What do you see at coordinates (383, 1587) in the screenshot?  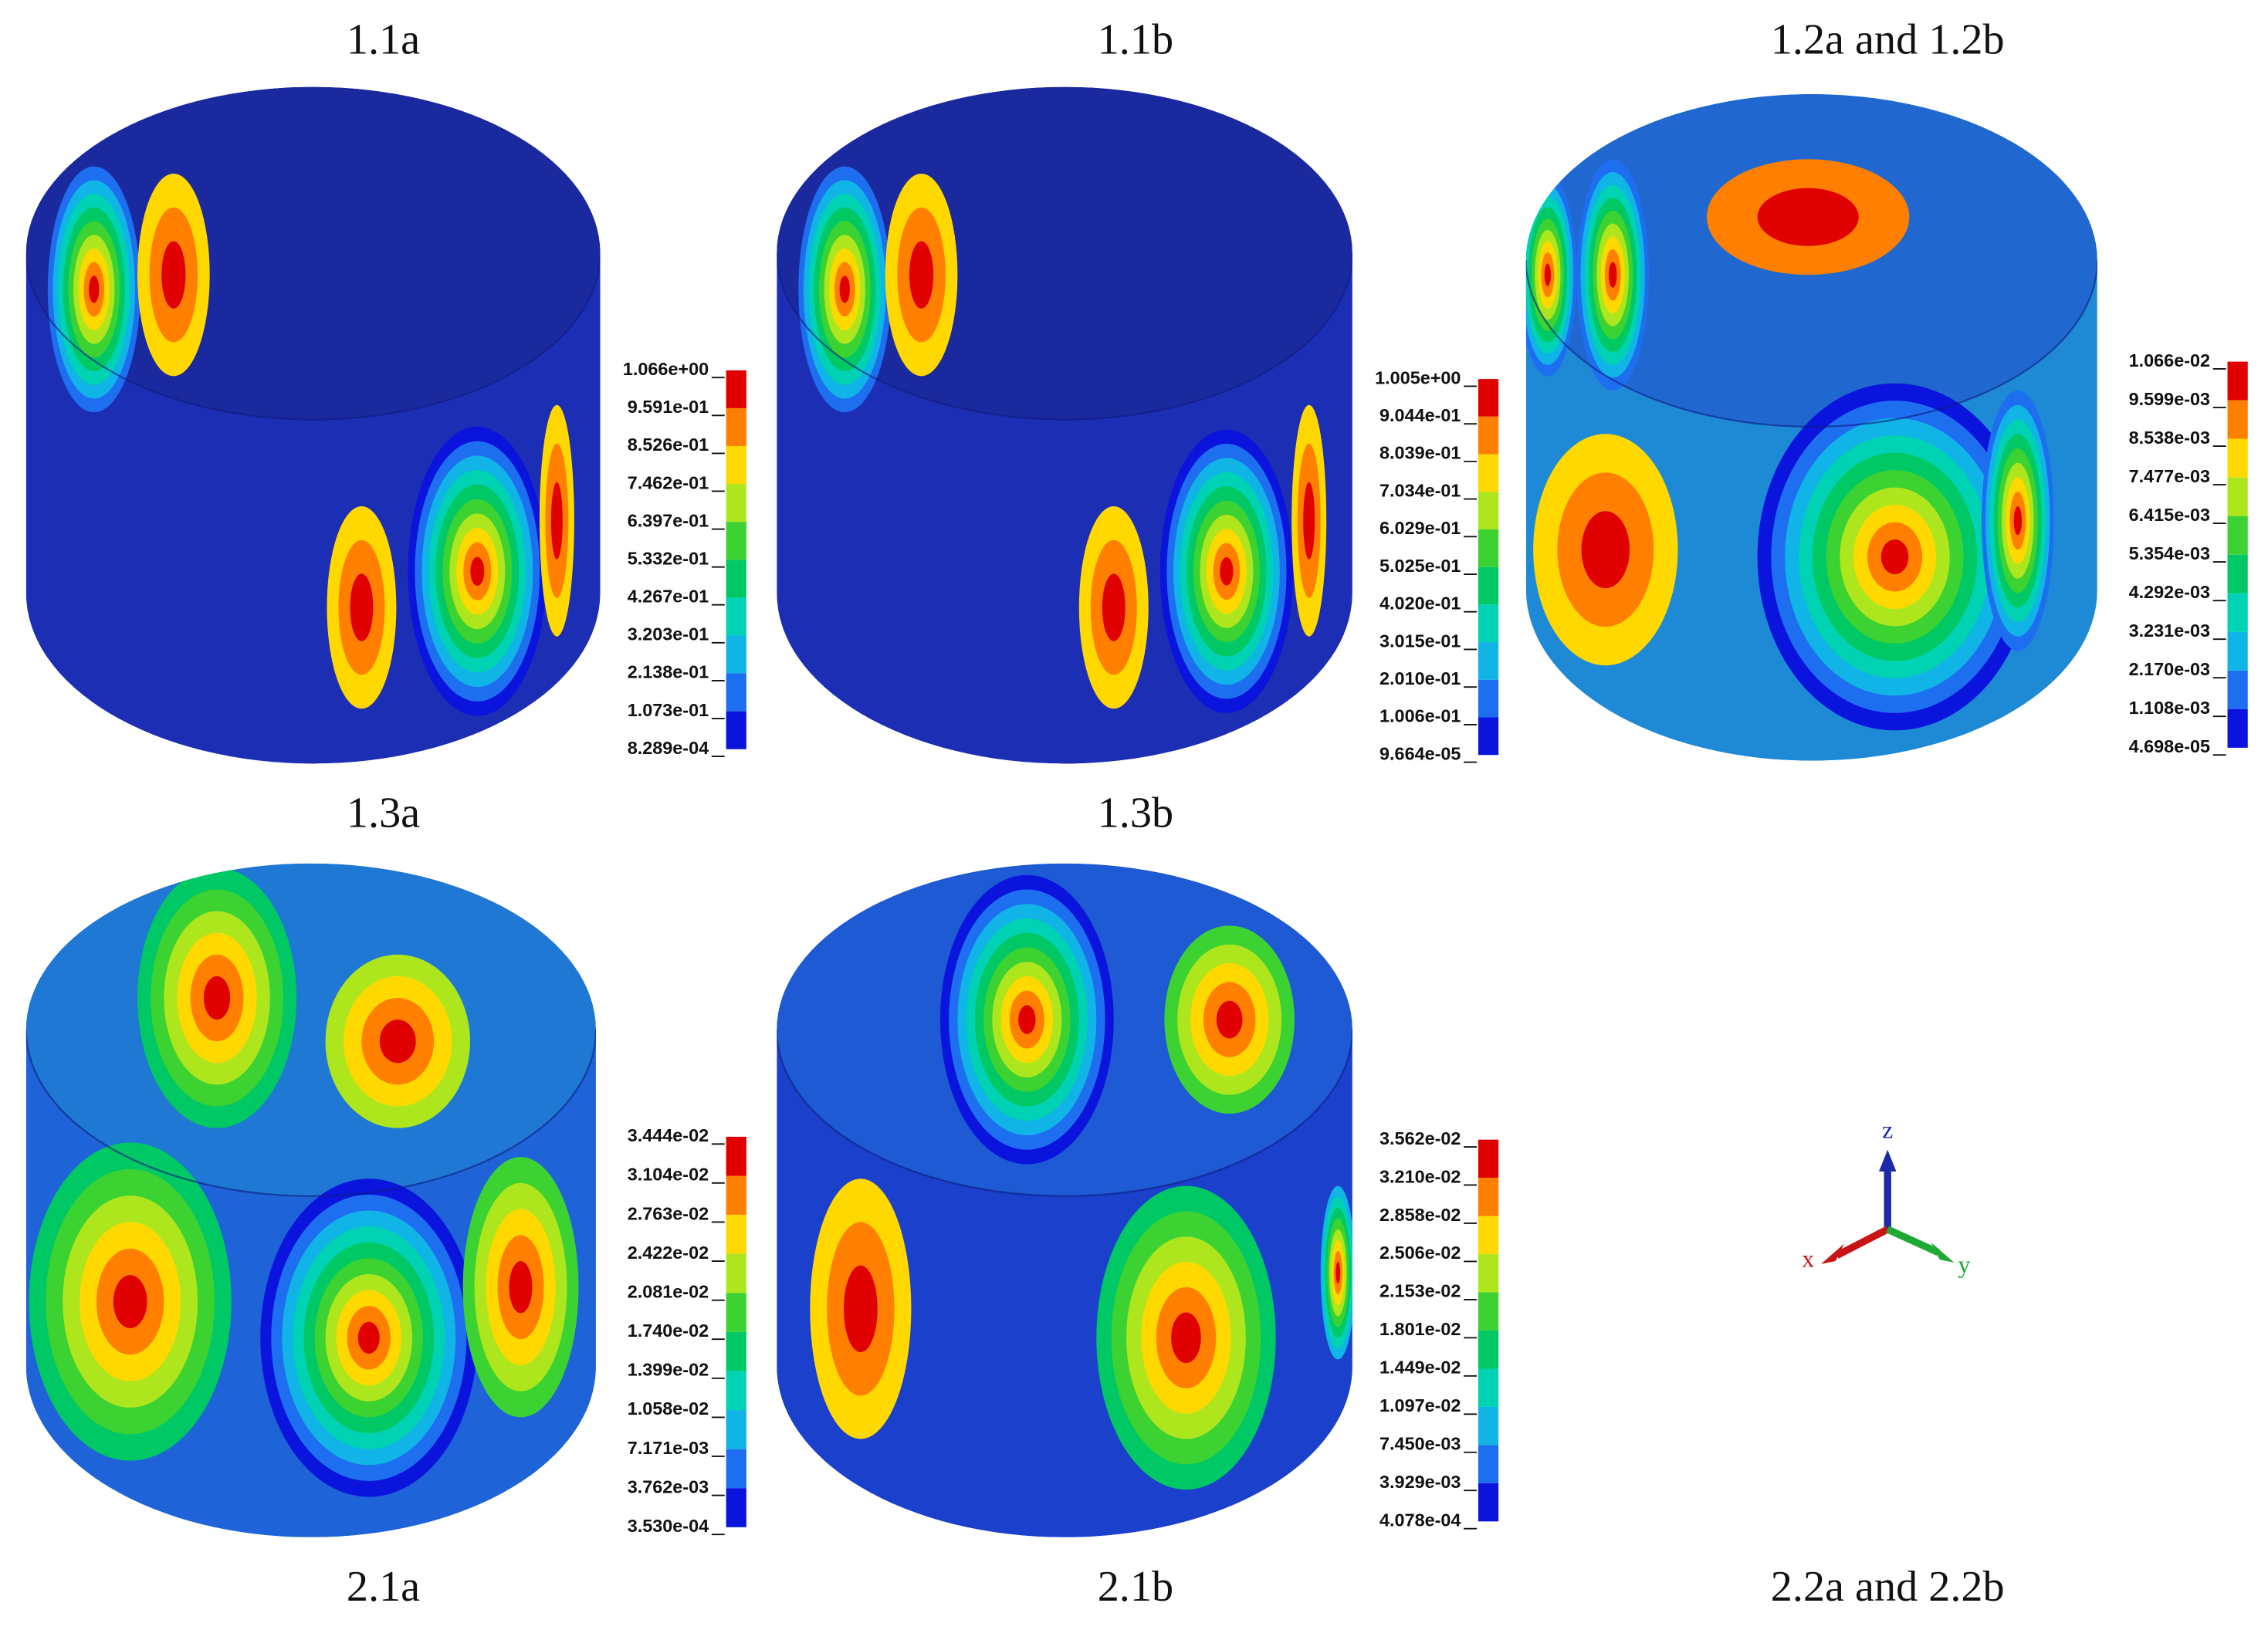 I see `caption: 2.1a` at bounding box center [383, 1587].